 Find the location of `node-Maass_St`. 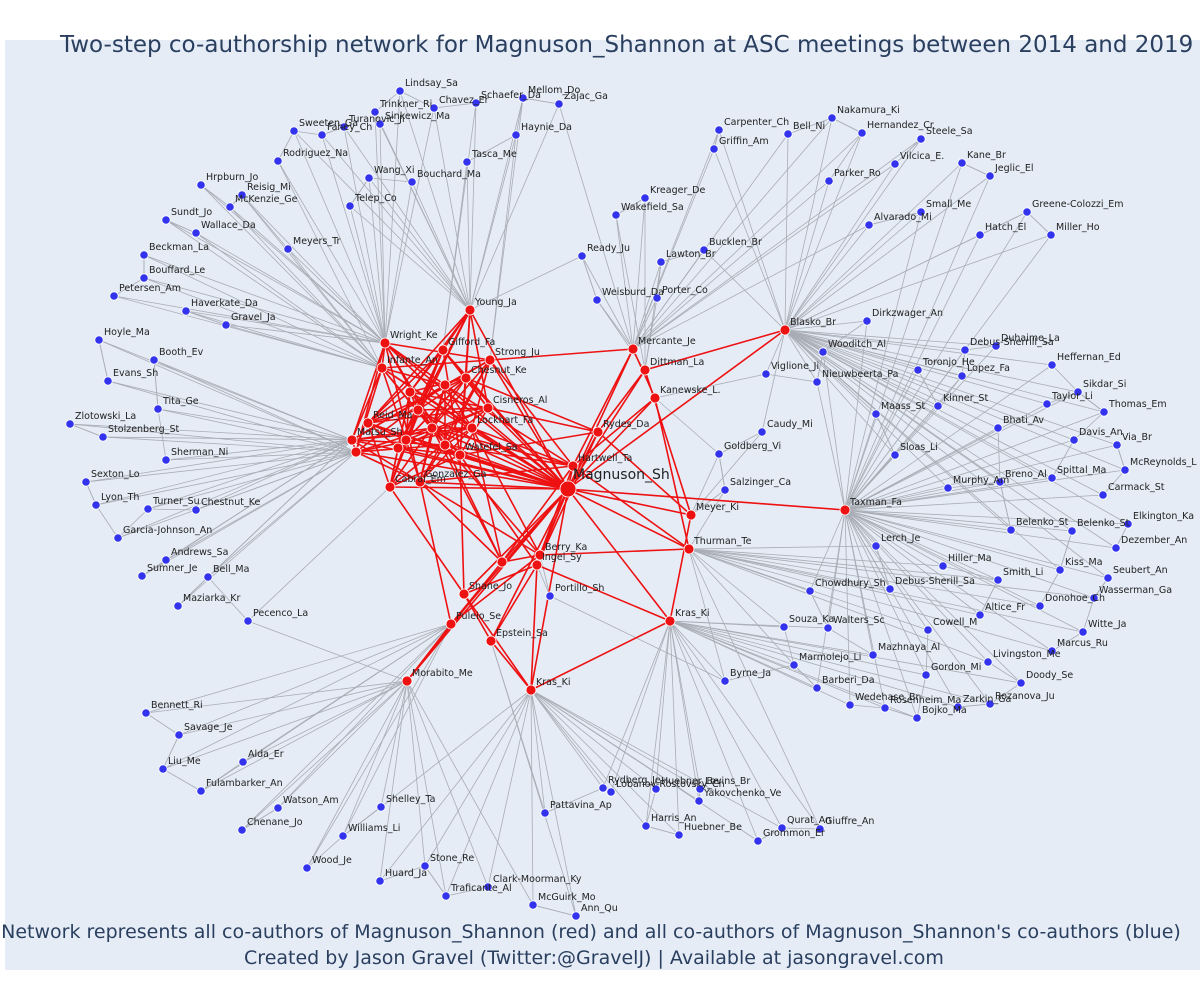

node-Maass_St is located at coordinates (876, 414).